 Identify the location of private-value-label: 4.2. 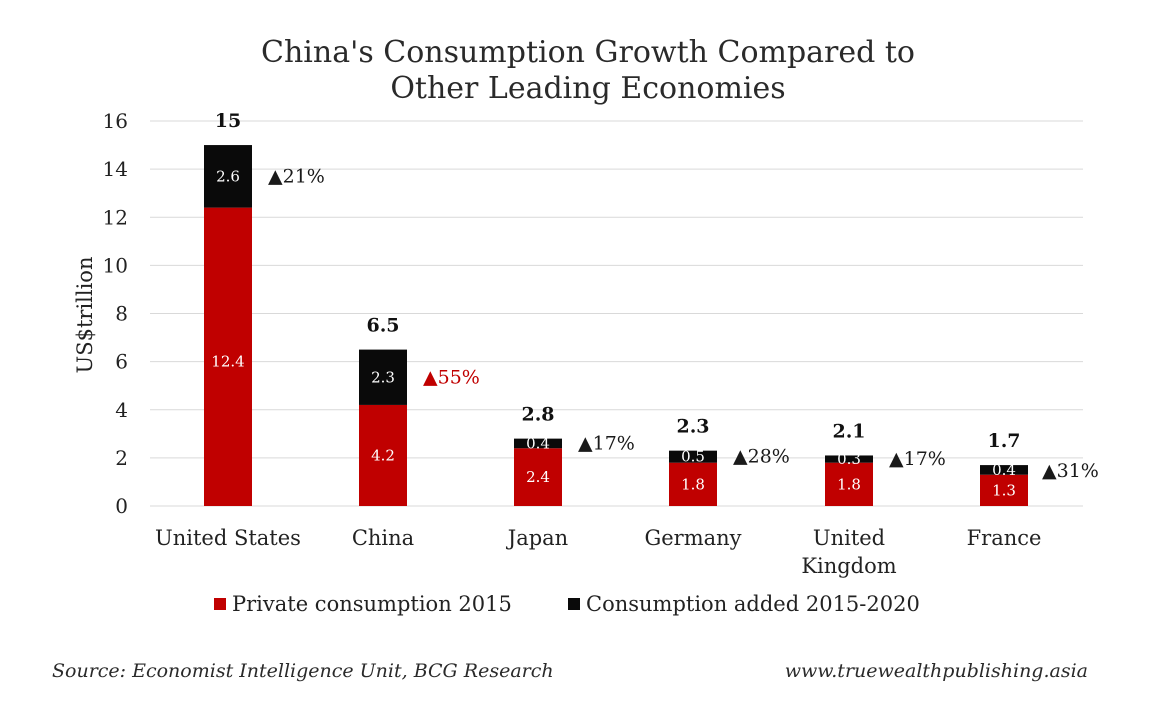
(383, 455).